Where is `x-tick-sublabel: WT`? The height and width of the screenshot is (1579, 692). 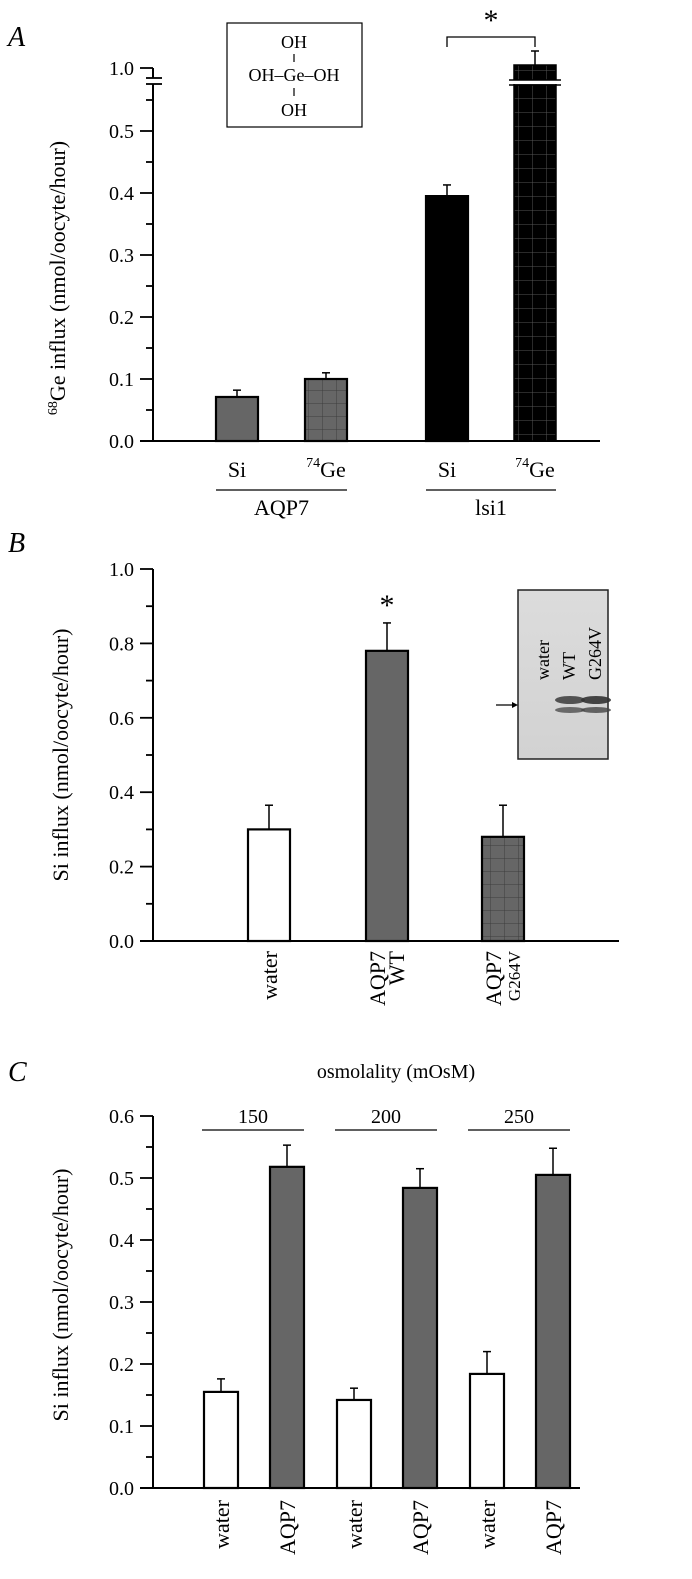
x-tick-sublabel: WT is located at coordinates (396, 967).